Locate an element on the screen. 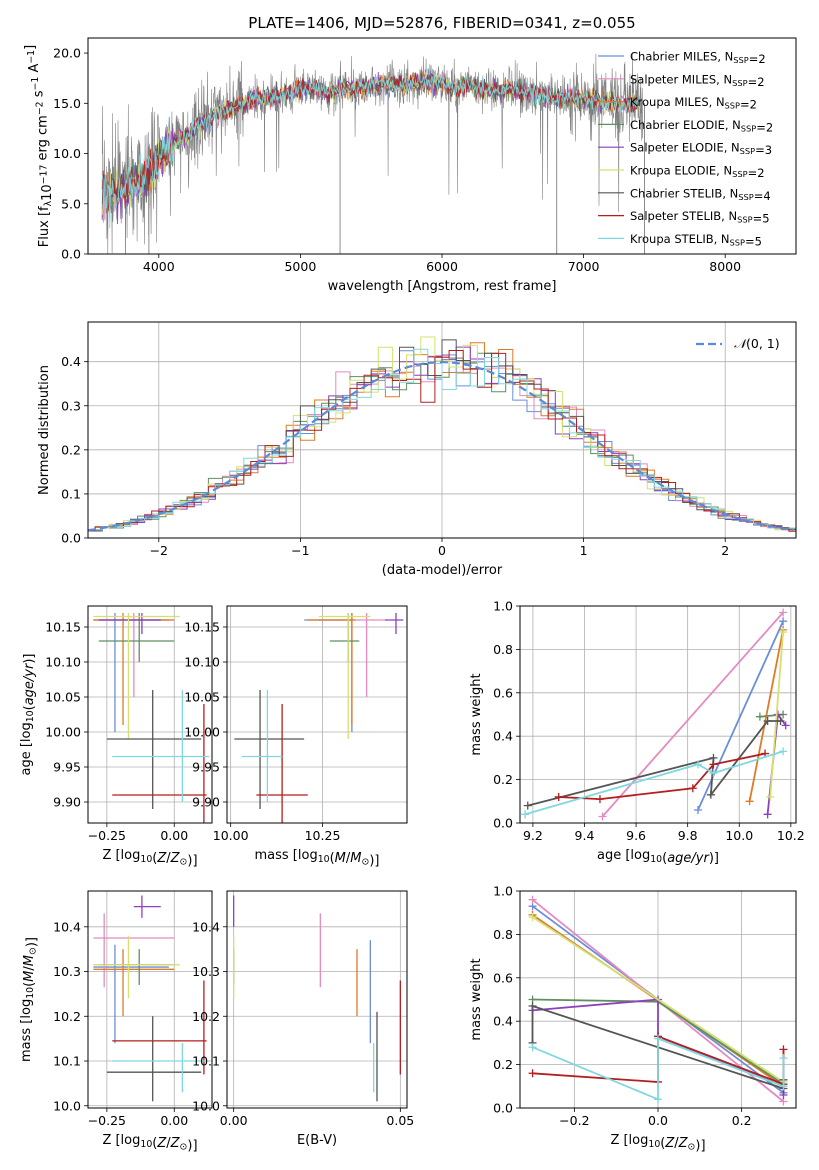  x-tick-label: 2 is located at coordinates (725, 550).